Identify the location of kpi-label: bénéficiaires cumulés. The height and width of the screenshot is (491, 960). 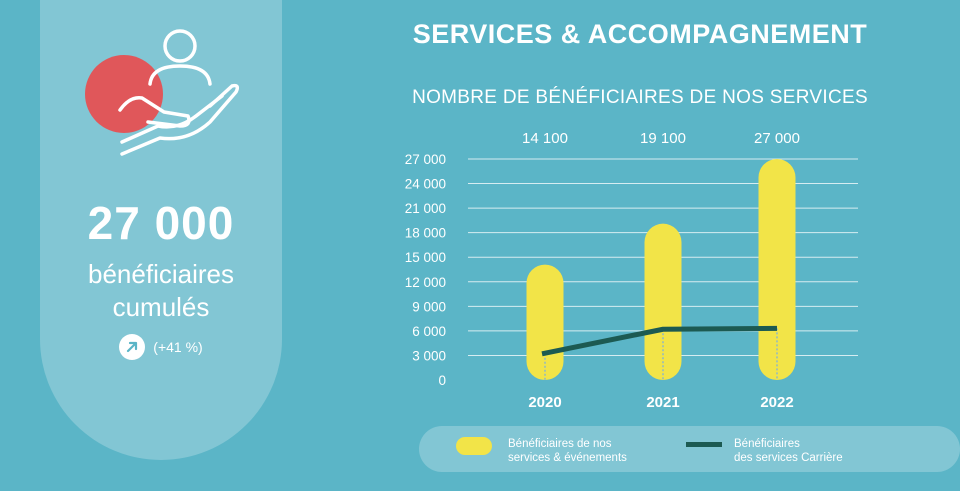
(161, 290).